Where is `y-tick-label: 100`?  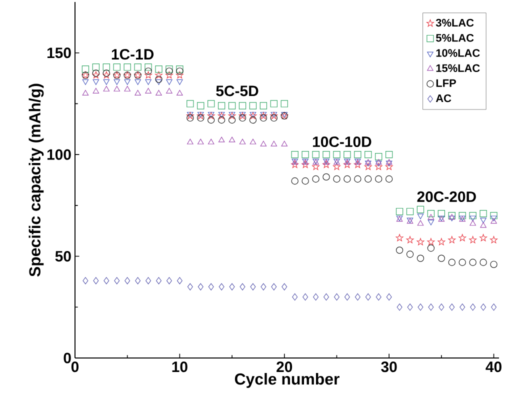
y-tick-label: 100 is located at coordinates (59, 154).